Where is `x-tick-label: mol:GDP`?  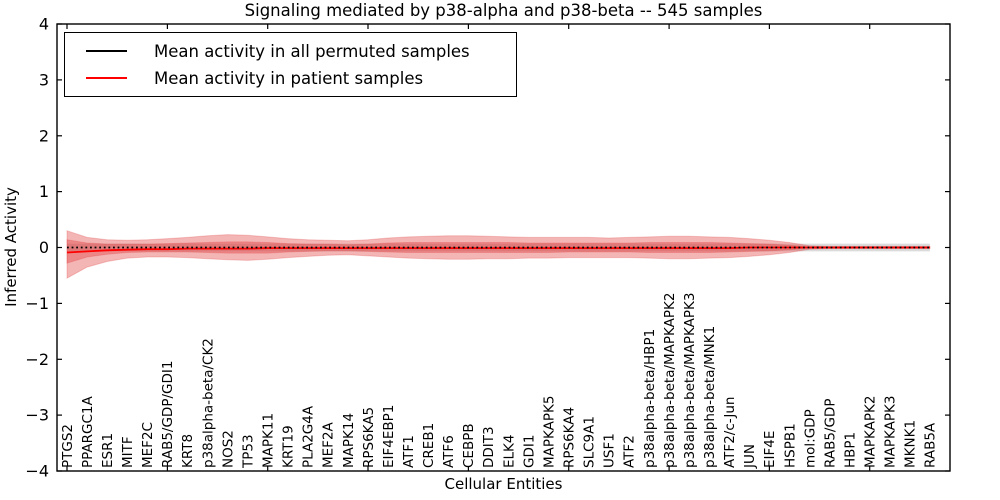 x-tick-label: mol:GDP is located at coordinates (810, 438).